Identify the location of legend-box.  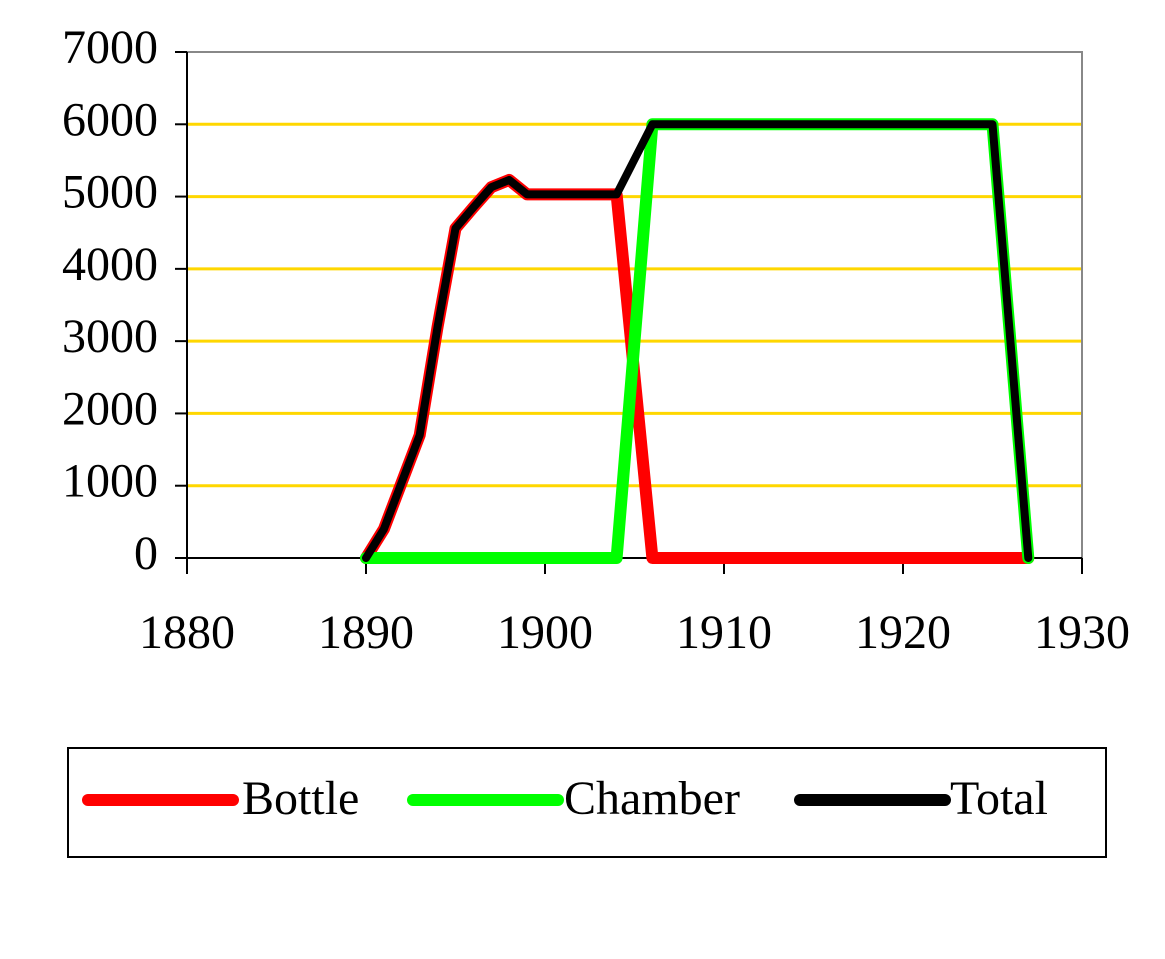
(587, 802).